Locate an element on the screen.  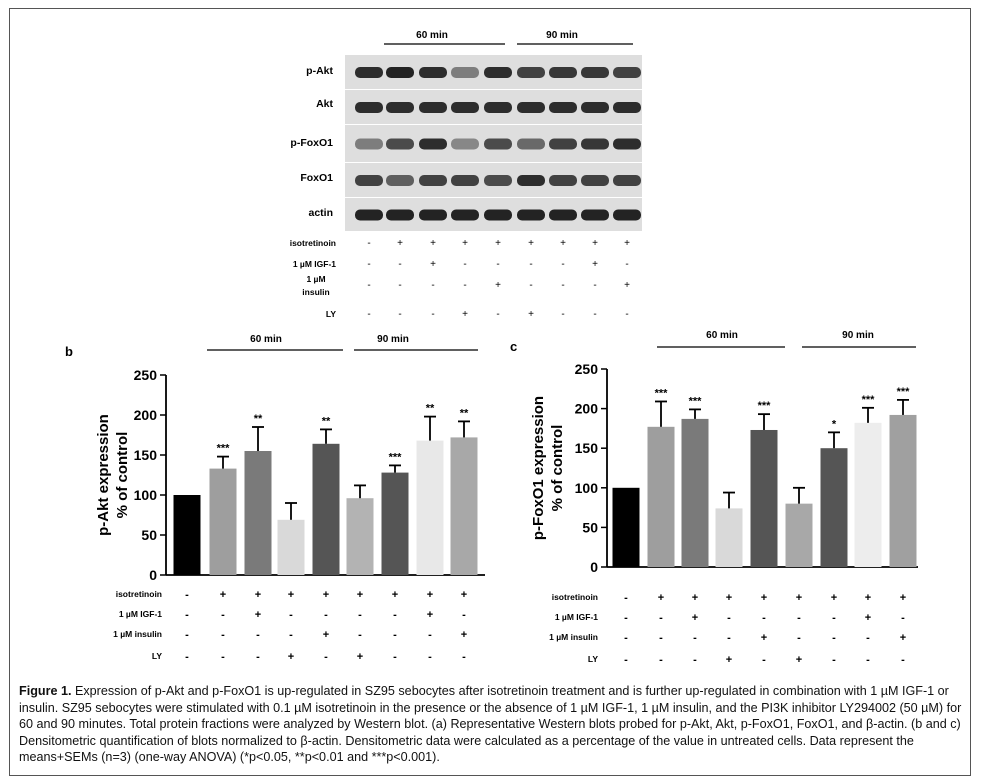
blot-row-label: FoxO1 is located at coordinates (316, 178).